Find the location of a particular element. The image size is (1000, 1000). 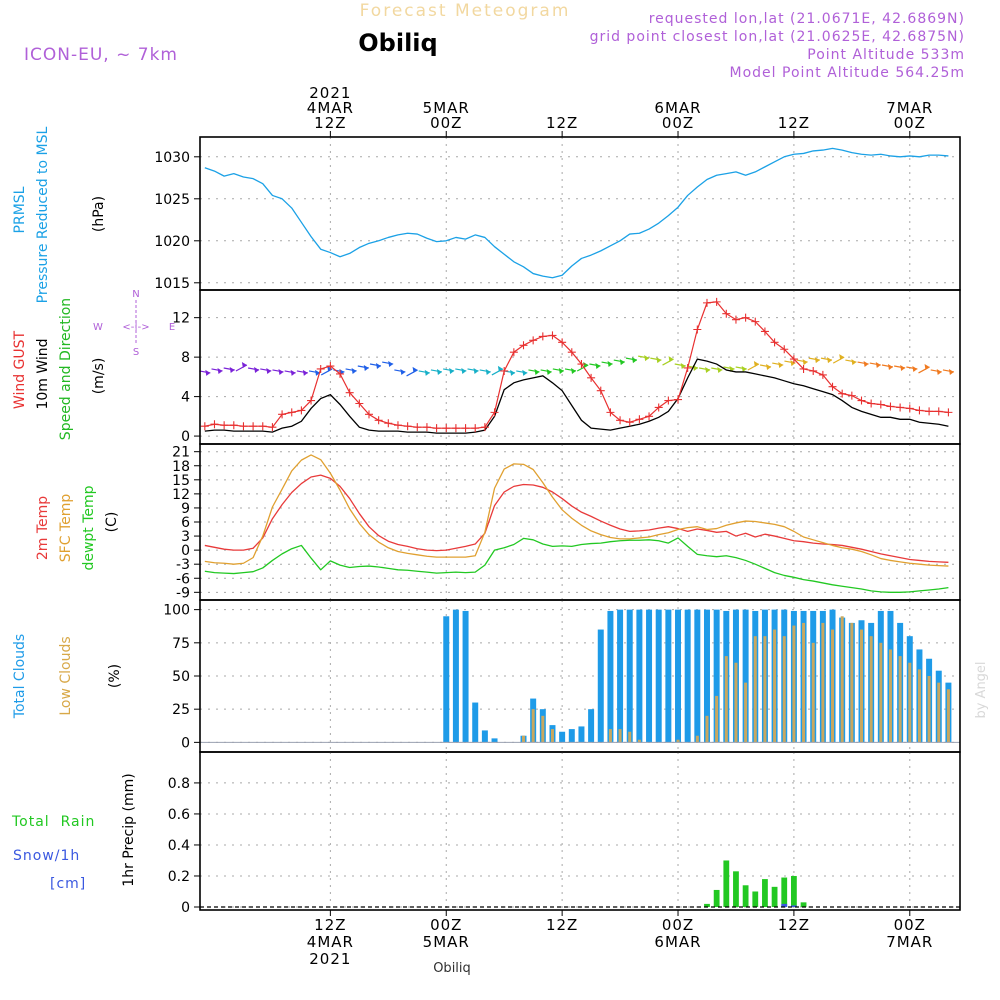

clouds-ytick-label: 100 is located at coordinates (176, 611).